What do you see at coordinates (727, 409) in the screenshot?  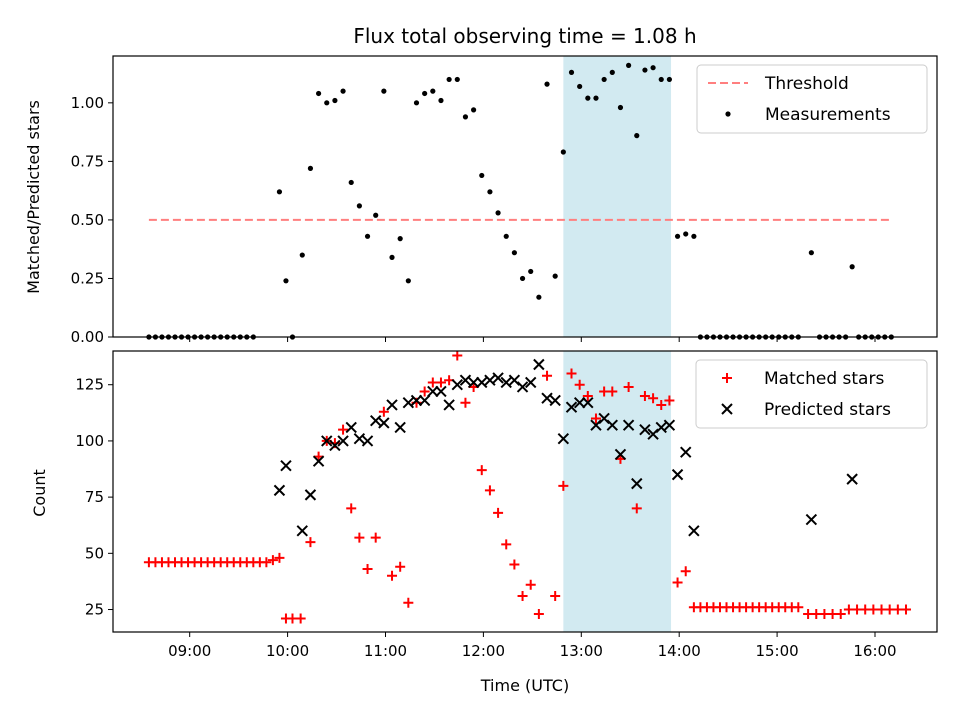 I see `legend-predicted-swatch` at bounding box center [727, 409].